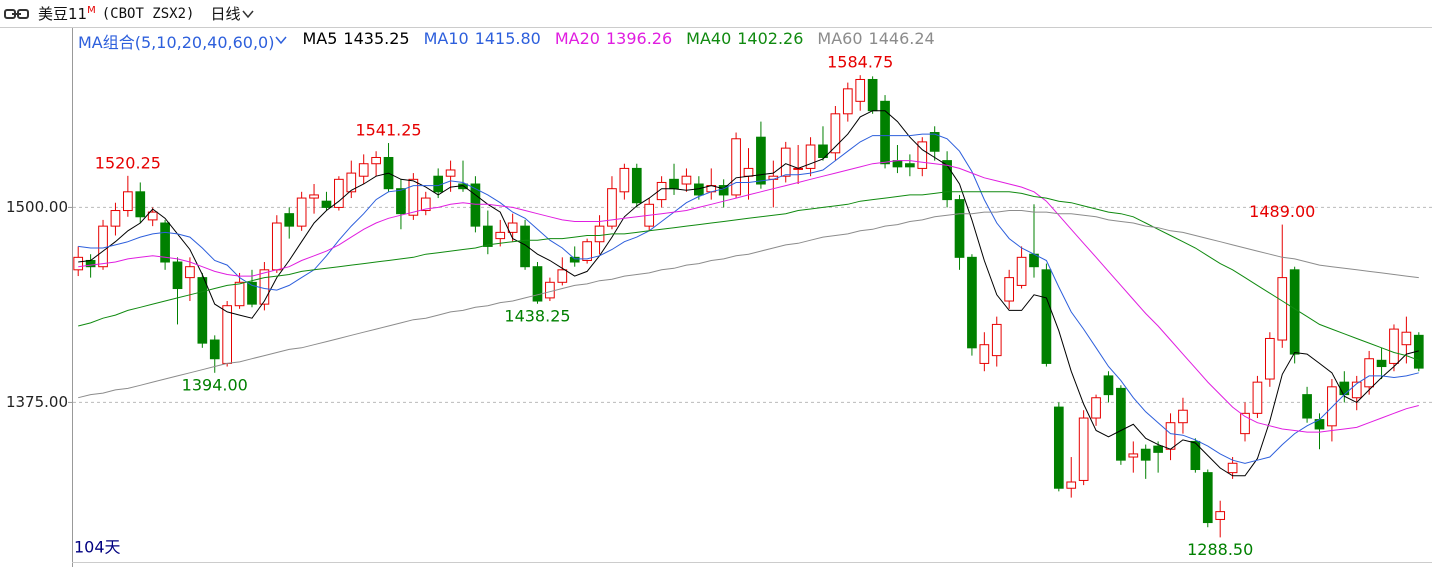 The image size is (1432, 567). Describe the element at coordinates (860, 62) in the screenshot. I see `high-label: 1584.75` at that location.